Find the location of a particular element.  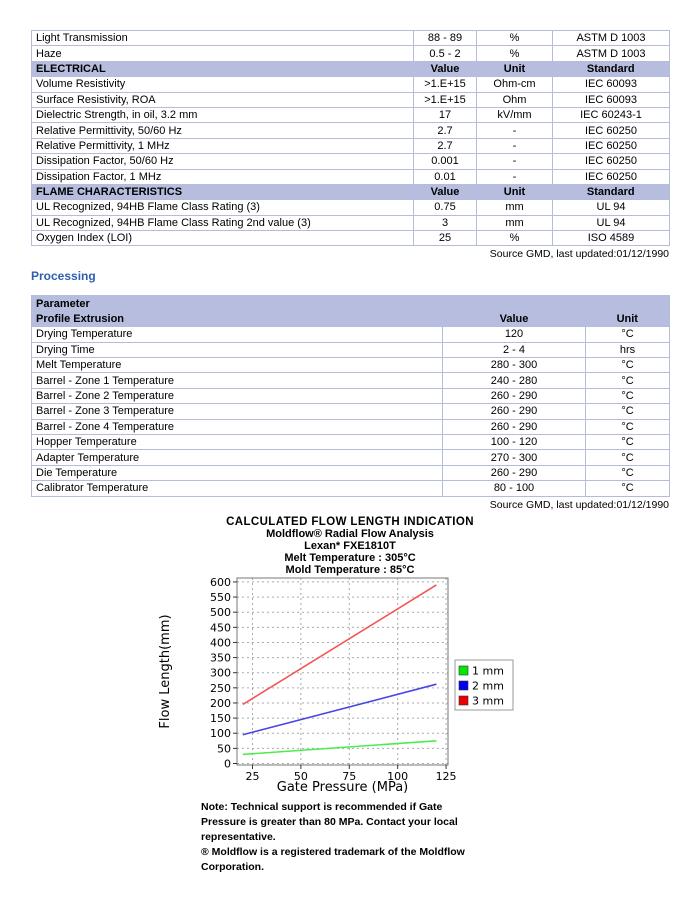

cell-property: Dissipation Factor, 50/60 Hz is located at coordinates (222, 161).